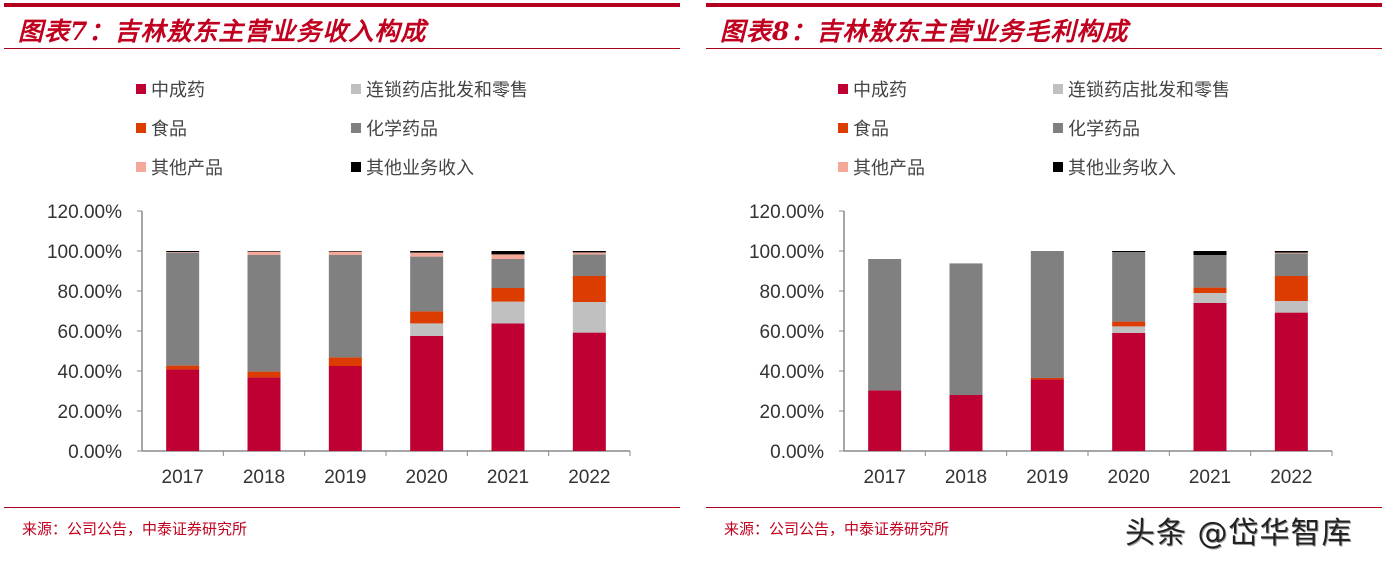 The height and width of the screenshot is (564, 1398). I want to click on watermark: 头条 @岱华智库, so click(1239, 533).